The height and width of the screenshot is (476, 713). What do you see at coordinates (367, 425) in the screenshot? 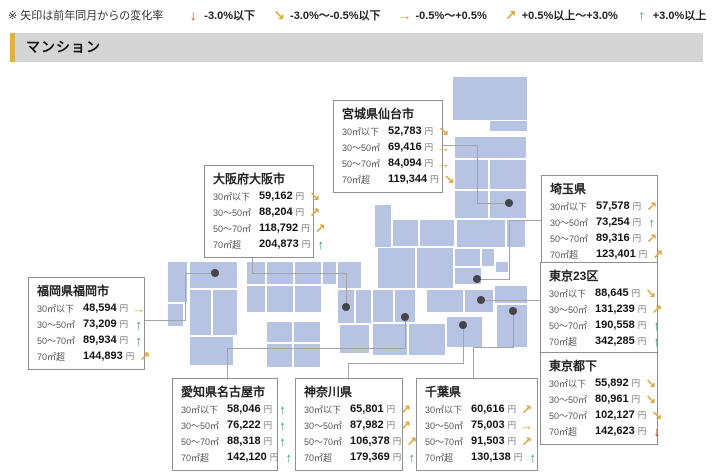
I see `price-value: 87,982` at bounding box center [367, 425].